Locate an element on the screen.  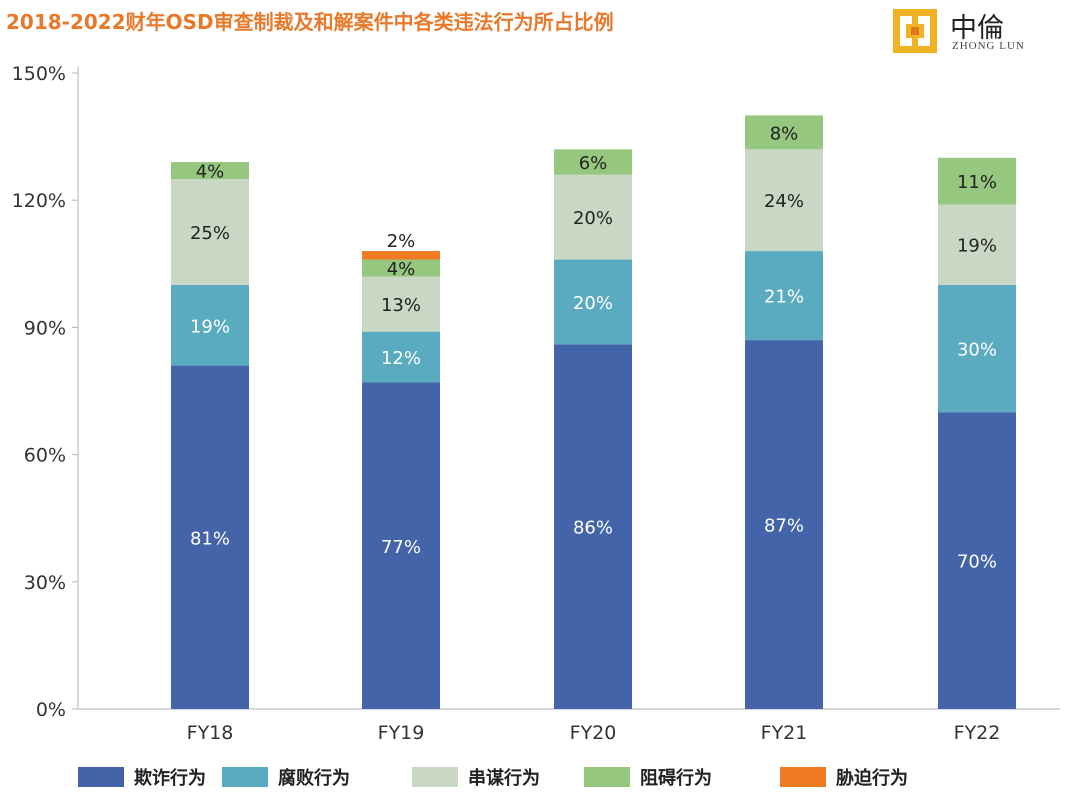
legend-item: 胁迫行为 is located at coordinates (844, 777).